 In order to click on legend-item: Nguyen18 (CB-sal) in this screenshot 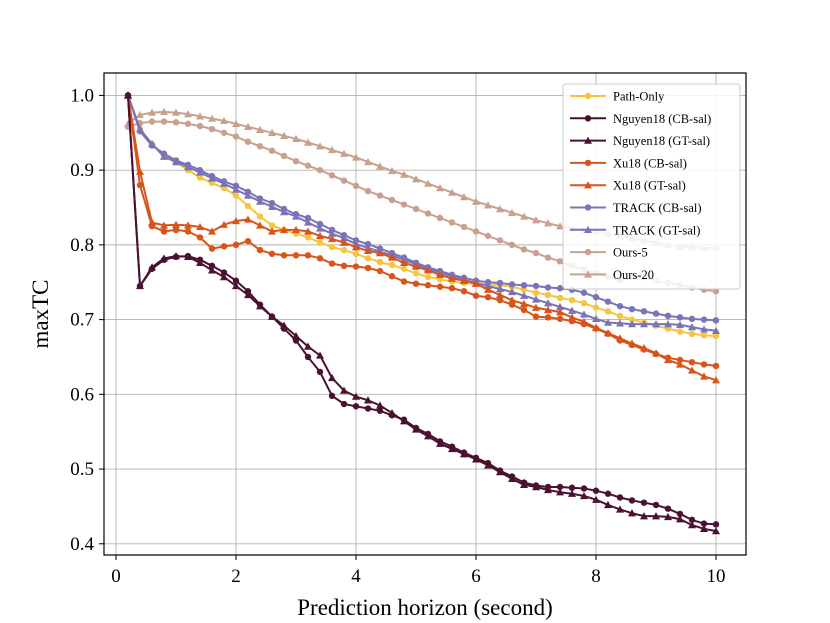, I will do `click(640, 119)`.